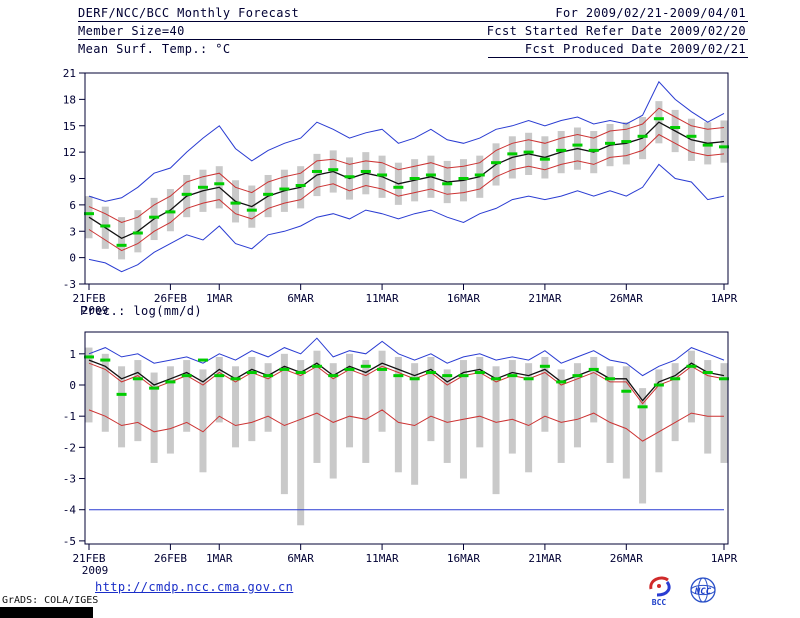 The height and width of the screenshot is (618, 800). What do you see at coordinates (72, 231) in the screenshot?
I see `y-tick-label: 3` at bounding box center [72, 231].